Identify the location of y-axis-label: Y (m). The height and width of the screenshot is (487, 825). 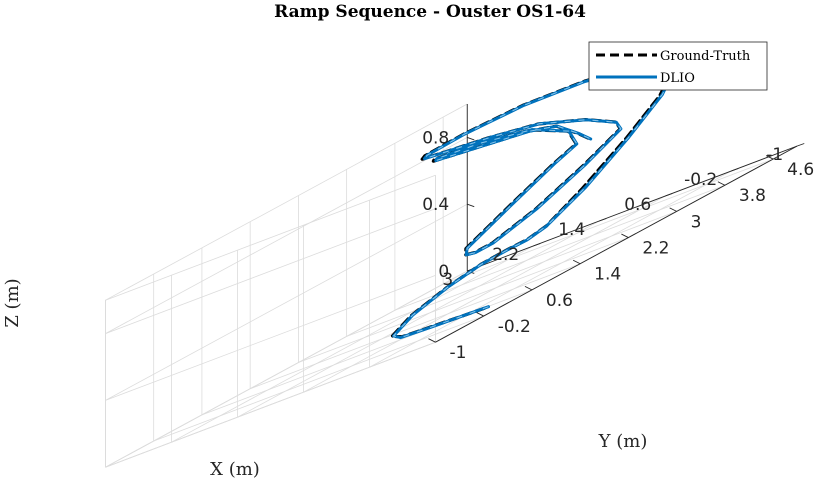
(623, 441).